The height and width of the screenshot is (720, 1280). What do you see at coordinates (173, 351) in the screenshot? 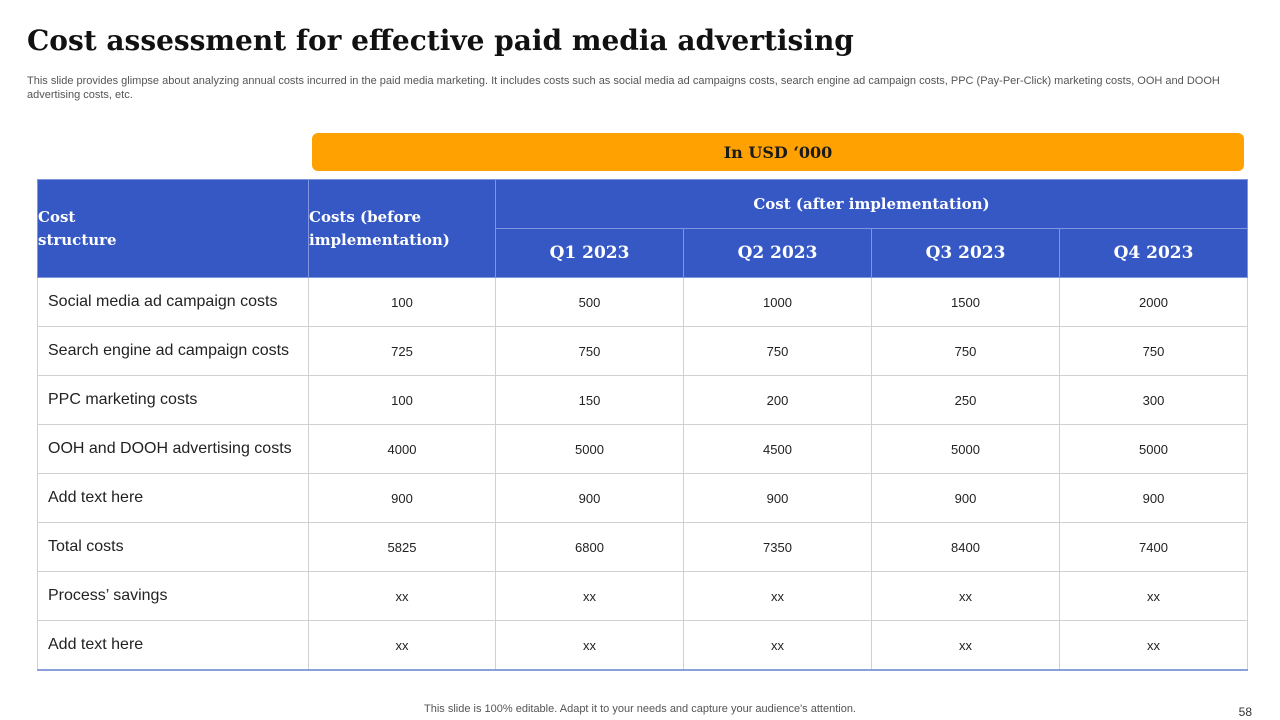
I see `row-label: Search engine ad campaign costs` at bounding box center [173, 351].